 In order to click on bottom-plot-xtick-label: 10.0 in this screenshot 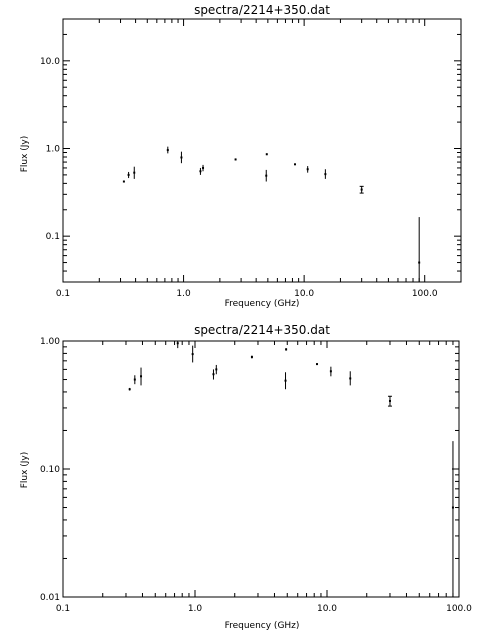, I will do `click(327, 609)`.